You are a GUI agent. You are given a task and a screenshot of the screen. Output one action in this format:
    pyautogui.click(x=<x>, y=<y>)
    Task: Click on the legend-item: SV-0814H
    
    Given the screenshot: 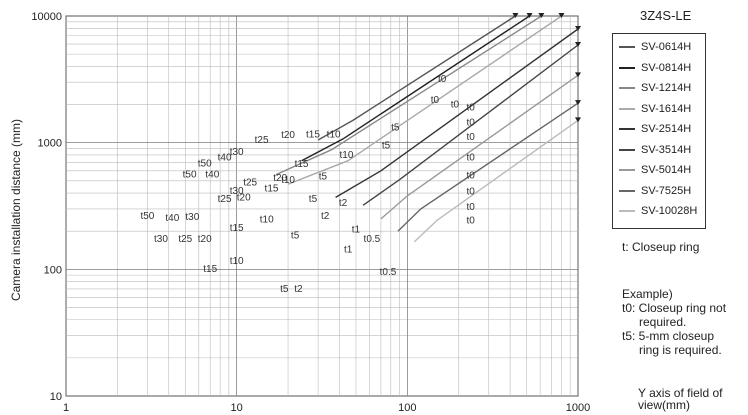 What is the action you would take?
    pyautogui.click(x=655, y=68)
    